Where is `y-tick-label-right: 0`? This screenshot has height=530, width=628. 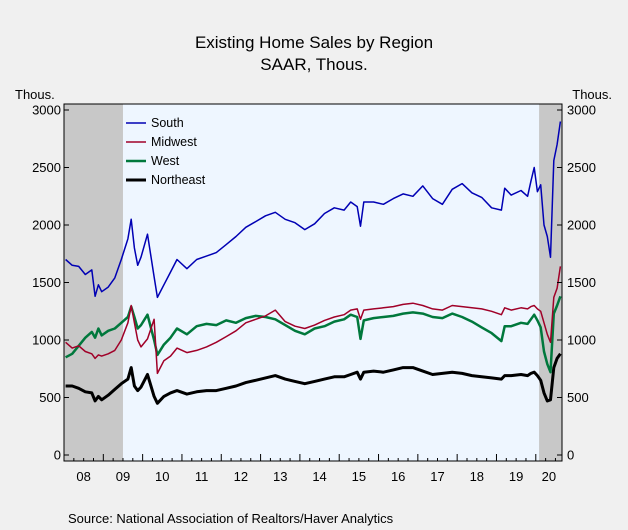
y-tick-label-right: 0 is located at coordinates (570, 455).